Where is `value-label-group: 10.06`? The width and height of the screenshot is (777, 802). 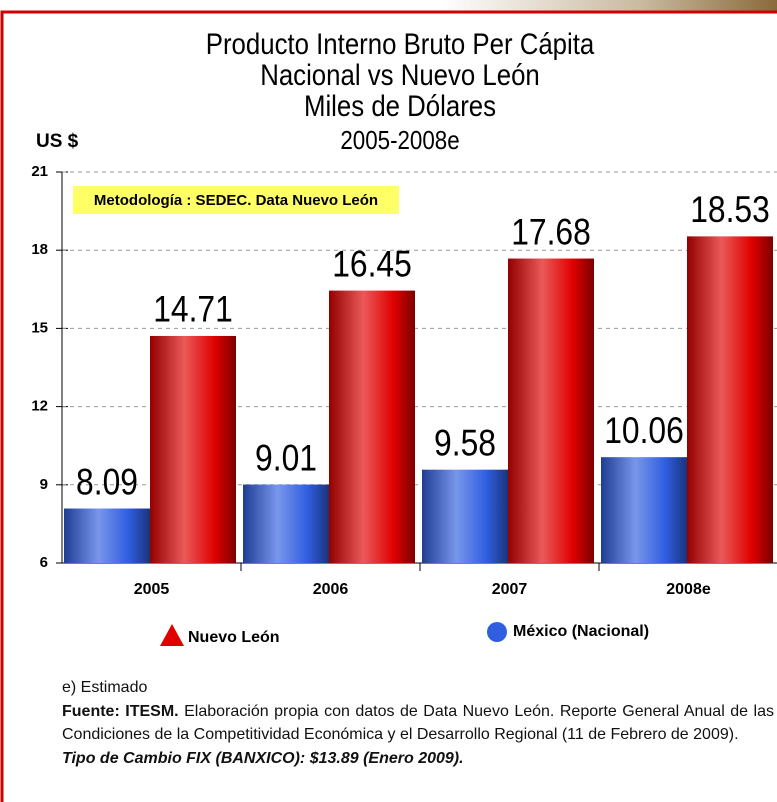
value-label-group: 10.06 is located at coordinates (644, 431).